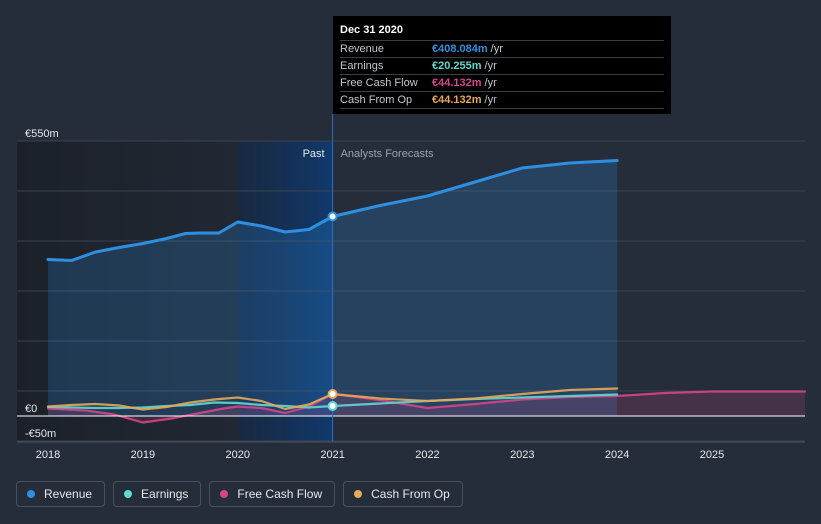 The width and height of the screenshot is (821, 524). I want to click on x-tick-label: 2020, so click(237, 455).